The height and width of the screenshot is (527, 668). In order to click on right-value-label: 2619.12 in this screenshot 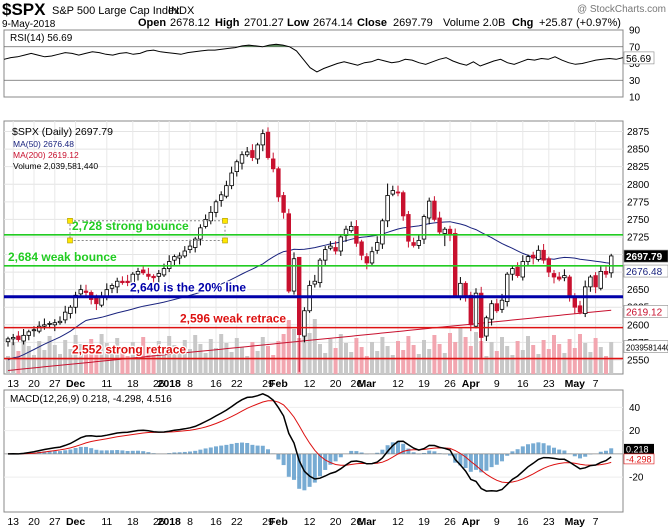, I will do `click(644, 312)`.